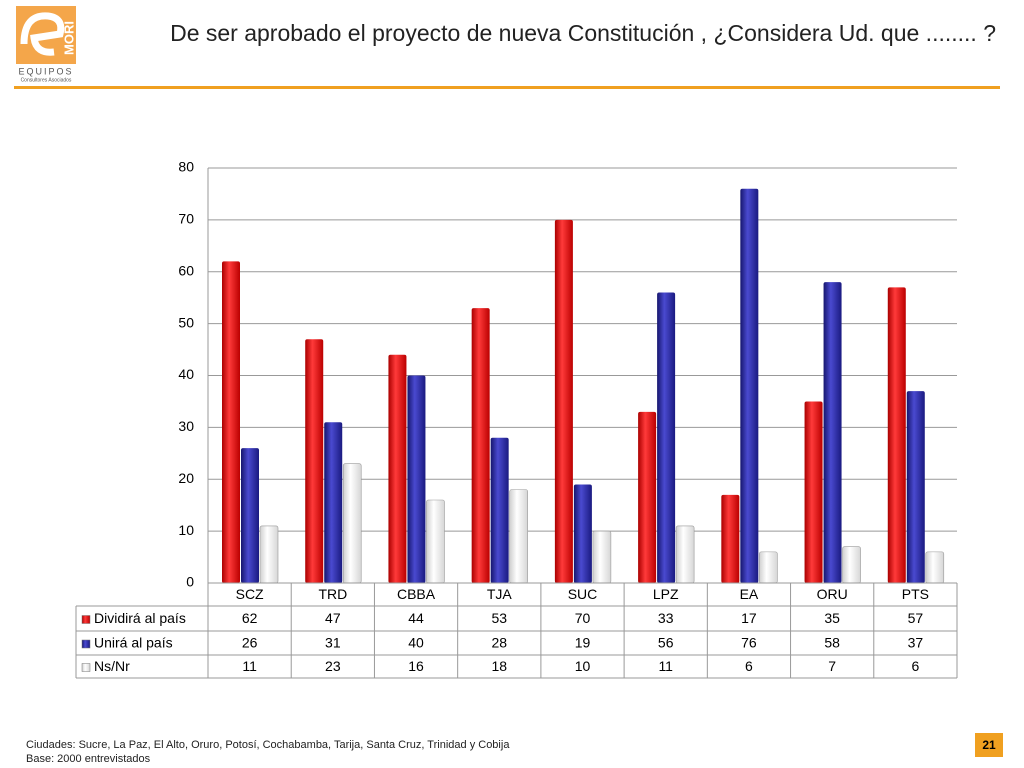  What do you see at coordinates (832, 666) in the screenshot?
I see `table-value: 7` at bounding box center [832, 666].